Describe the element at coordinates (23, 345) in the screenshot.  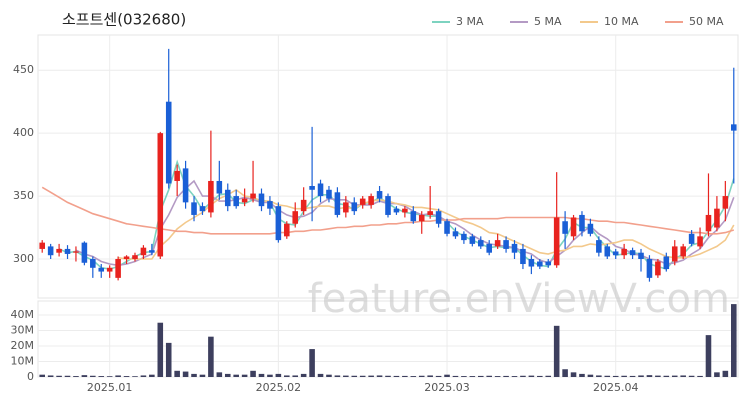
I see `y-tick-label: 20M` at that location.